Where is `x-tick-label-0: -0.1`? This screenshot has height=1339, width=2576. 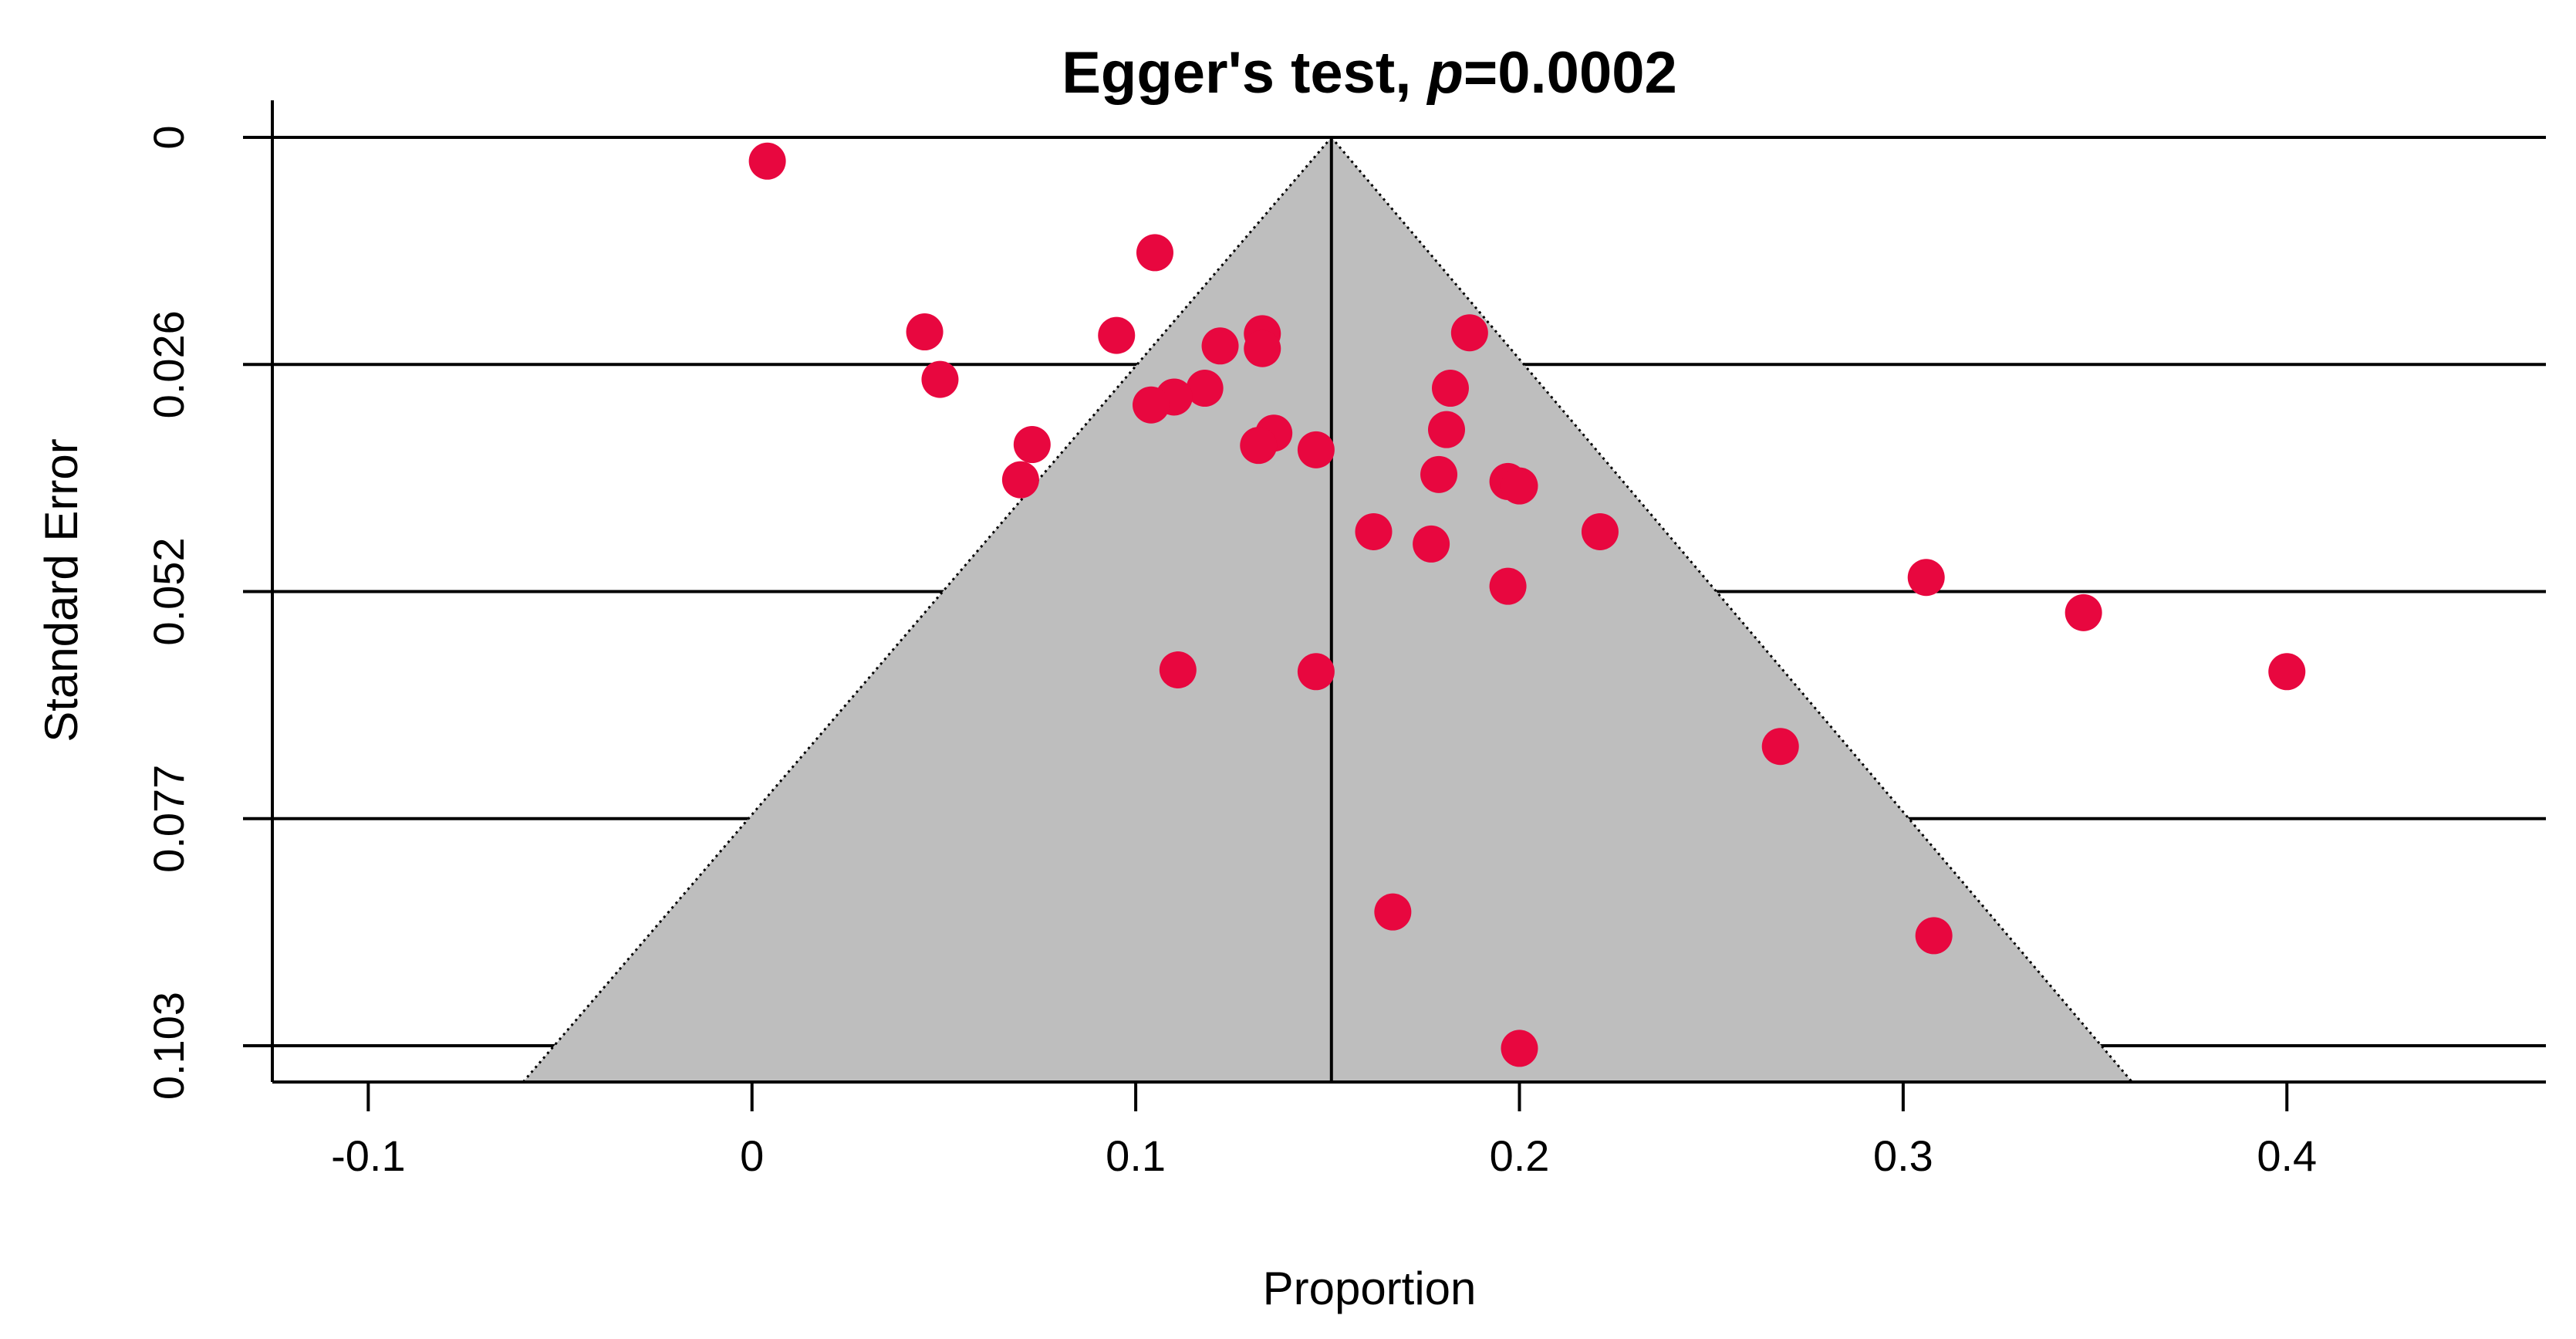
x-tick-label-0: -0.1 is located at coordinates (369, 1155).